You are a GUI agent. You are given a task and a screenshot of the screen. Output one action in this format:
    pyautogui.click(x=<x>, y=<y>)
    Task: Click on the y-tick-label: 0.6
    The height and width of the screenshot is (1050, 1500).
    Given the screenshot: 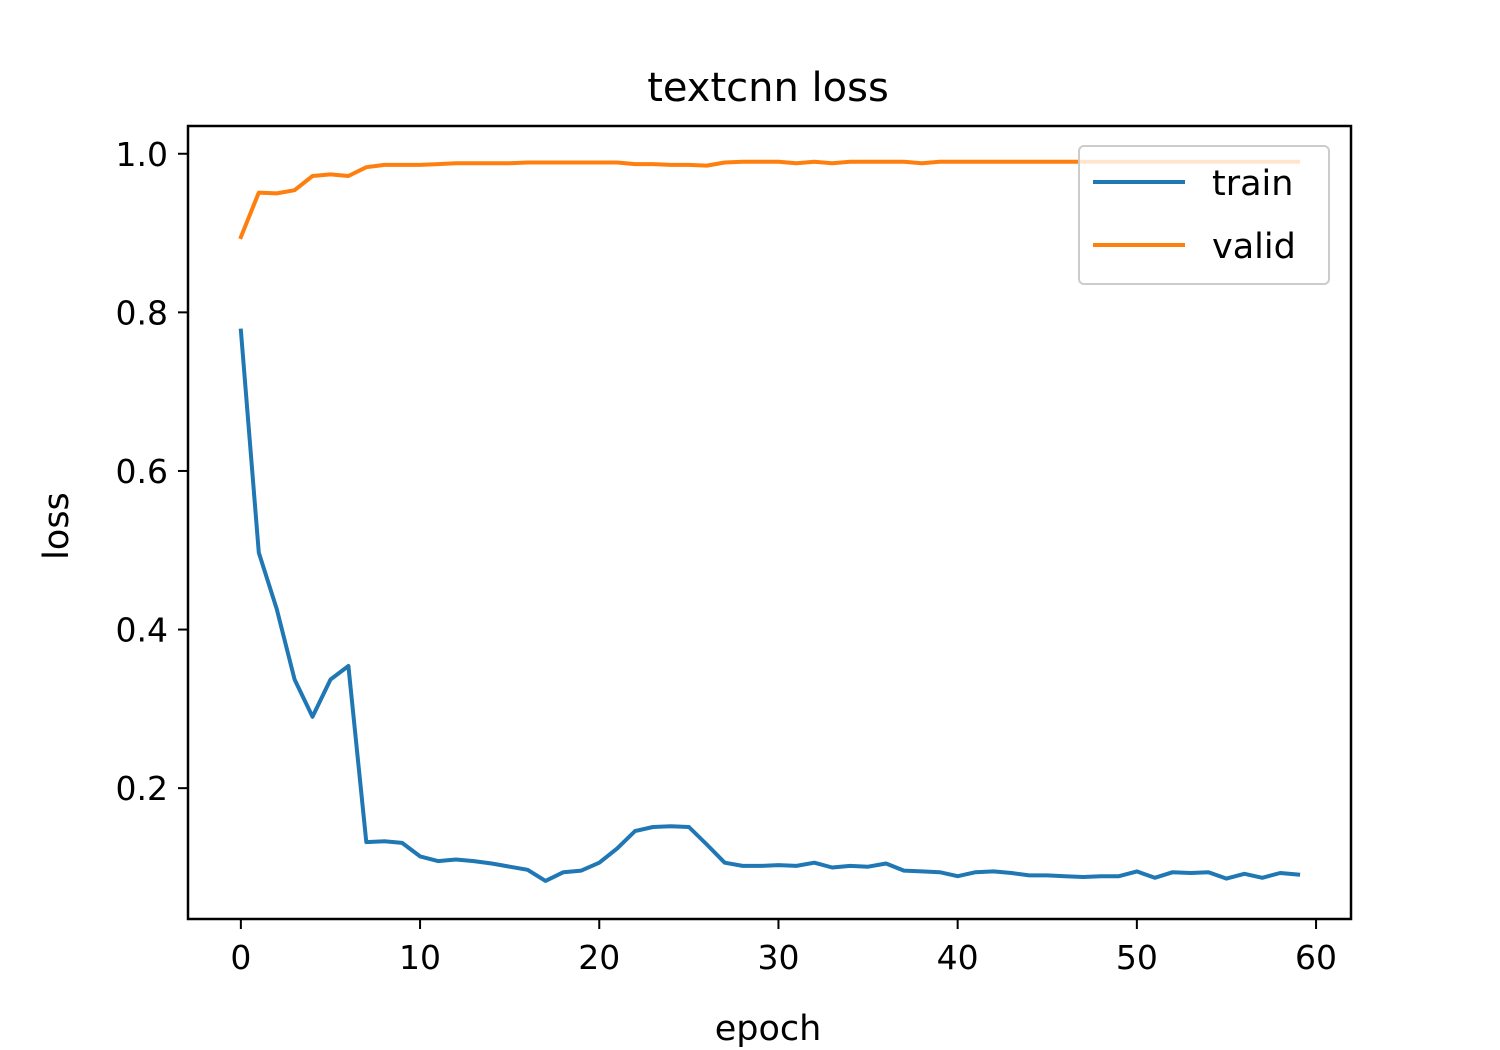 What is the action you would take?
    pyautogui.click(x=142, y=471)
    